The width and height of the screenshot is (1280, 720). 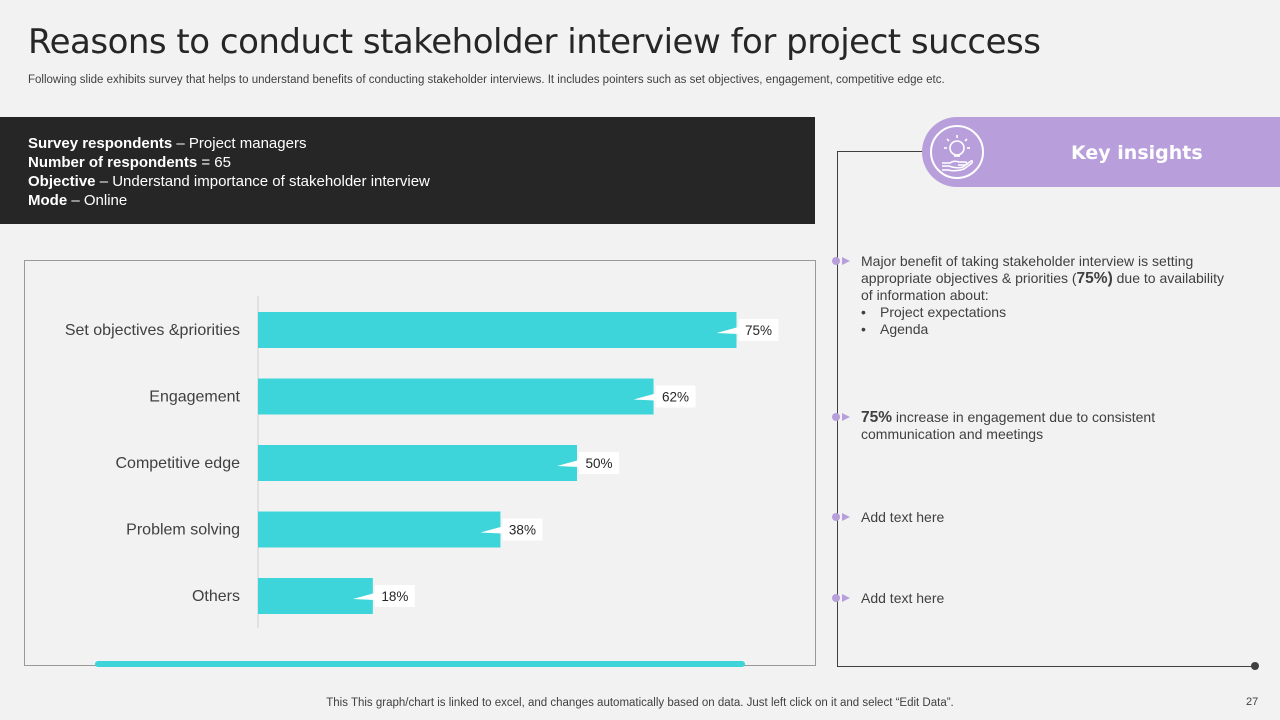 What do you see at coordinates (194, 397) in the screenshot?
I see `chart-category-label: Engagement` at bounding box center [194, 397].